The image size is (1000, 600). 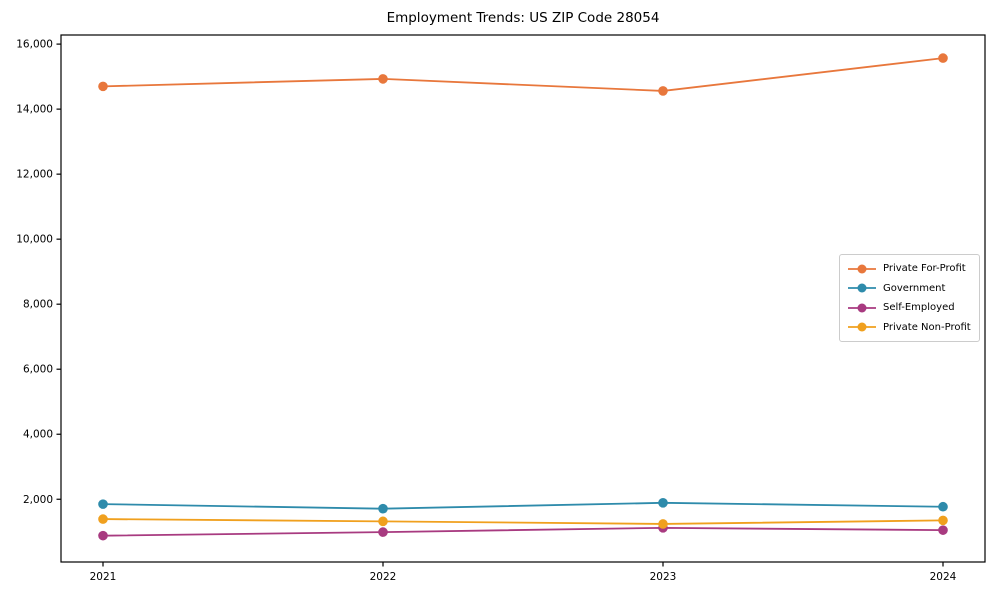 I want to click on x-tick-label: 2024, so click(x=943, y=577).